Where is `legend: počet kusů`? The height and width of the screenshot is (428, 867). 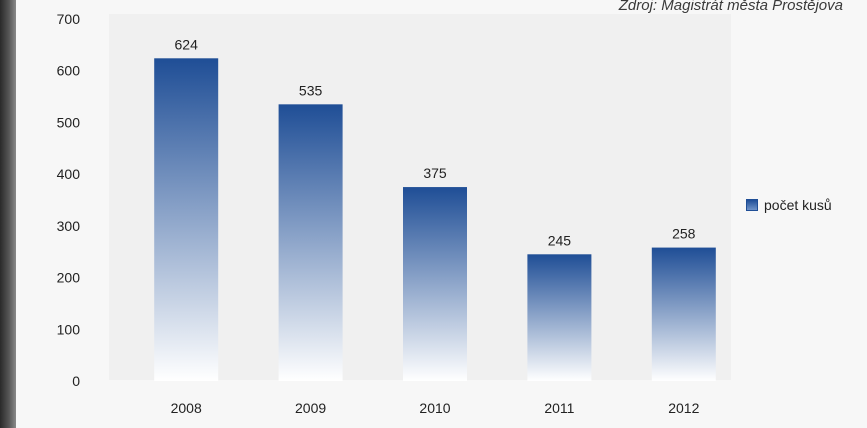
legend: počet kusů is located at coordinates (789, 205).